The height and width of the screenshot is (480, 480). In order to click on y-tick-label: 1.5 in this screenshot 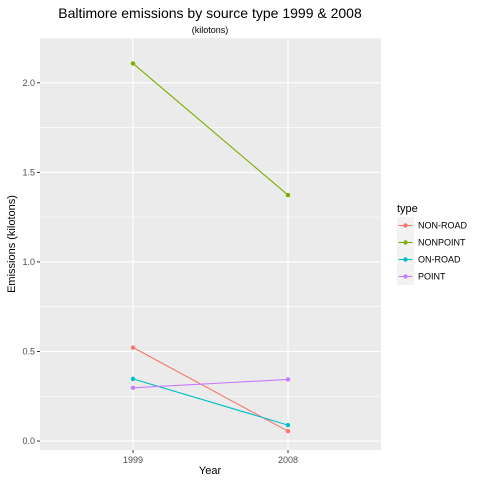, I will do `click(28, 172)`.